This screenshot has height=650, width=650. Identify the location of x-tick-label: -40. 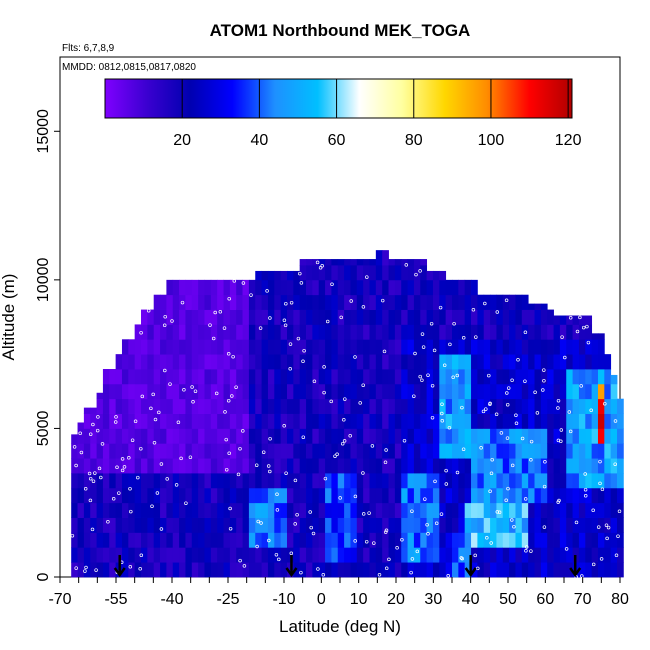
(171, 599).